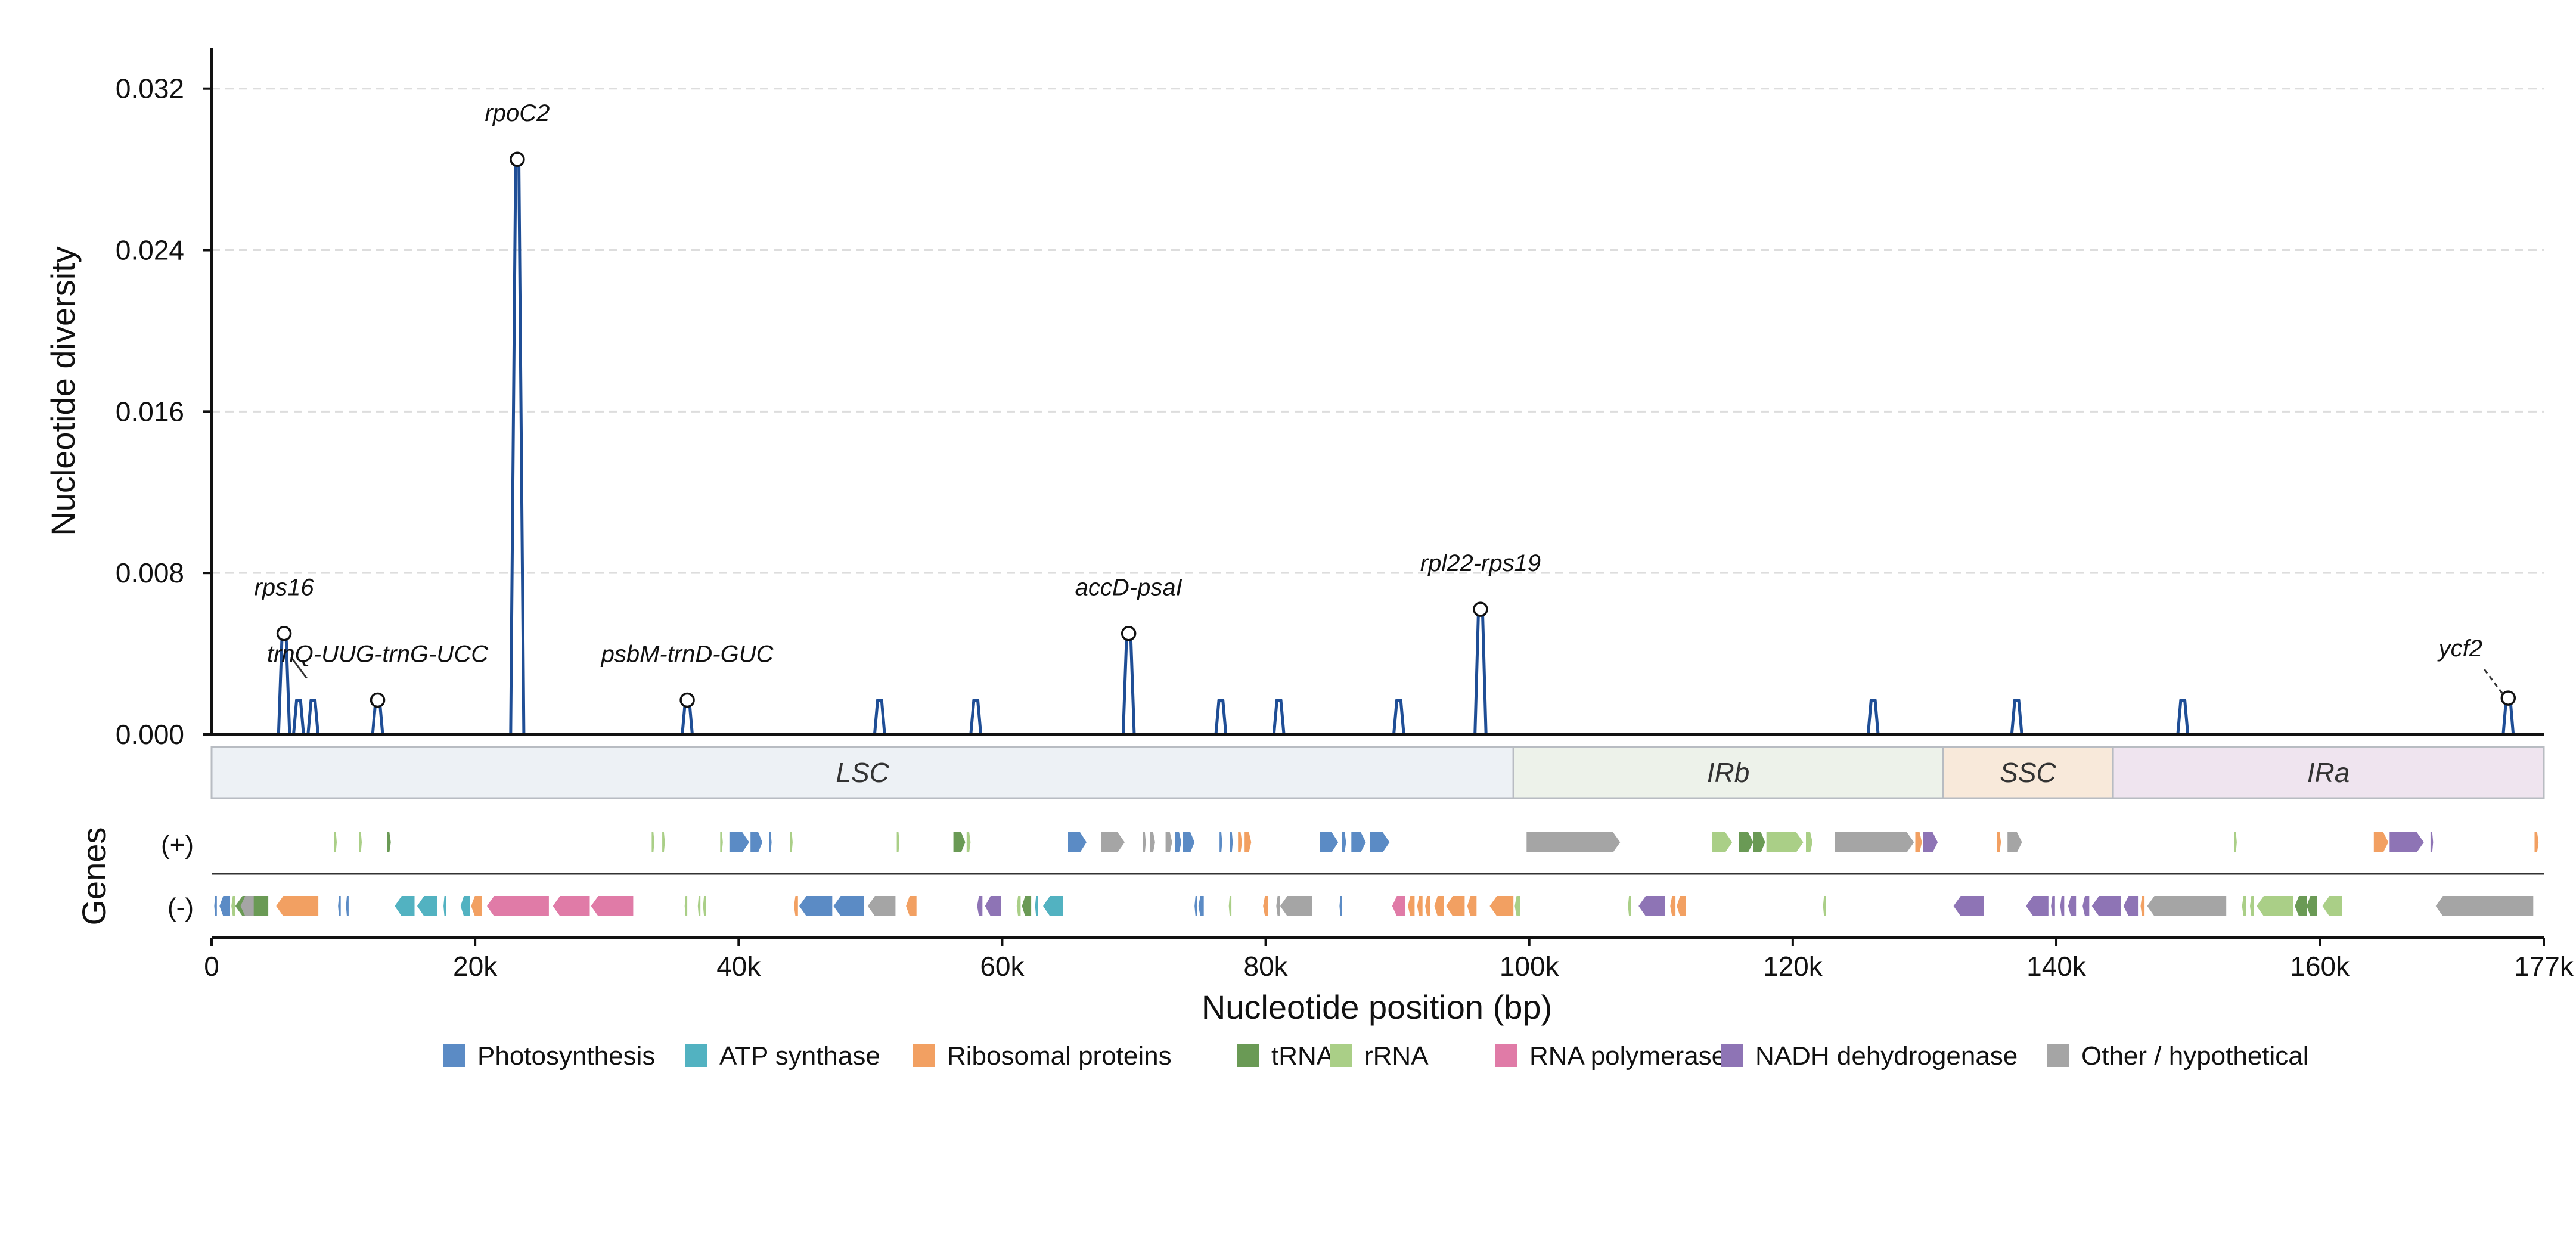 This screenshot has width=2576, height=1253. I want to click on region-label: SSC, so click(2028, 772).